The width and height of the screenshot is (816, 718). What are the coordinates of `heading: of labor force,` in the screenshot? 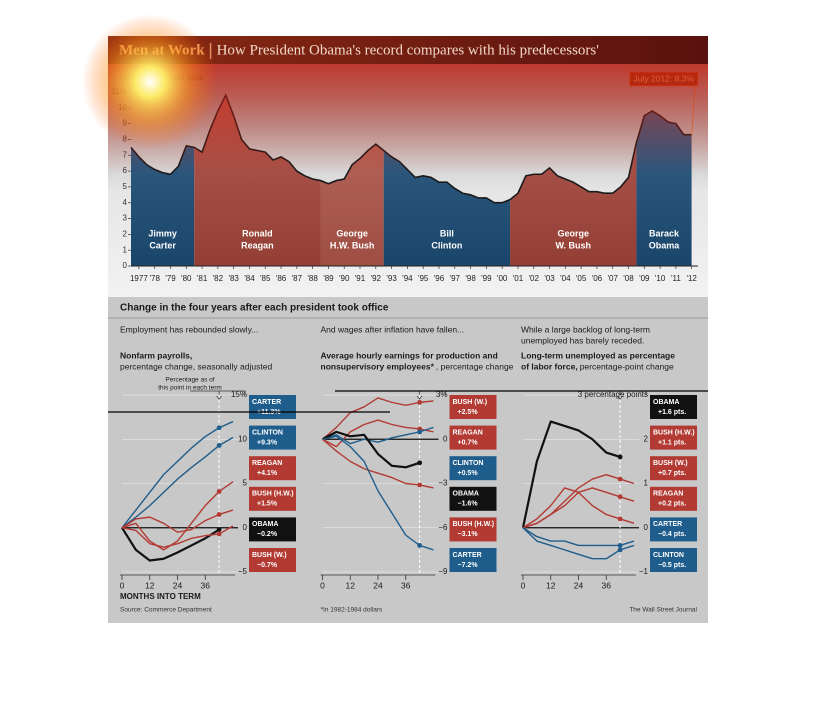 It's located at (549, 366).